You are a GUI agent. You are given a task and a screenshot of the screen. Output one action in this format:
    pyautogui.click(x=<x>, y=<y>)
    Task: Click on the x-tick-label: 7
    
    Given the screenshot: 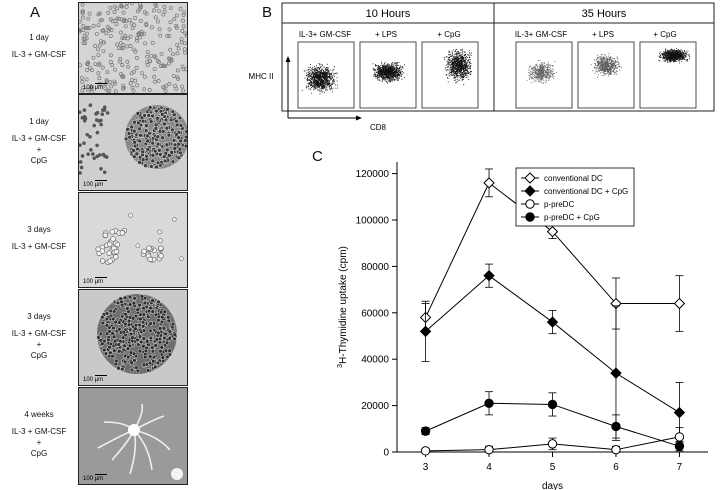 What is the action you would take?
    pyautogui.click(x=680, y=467)
    